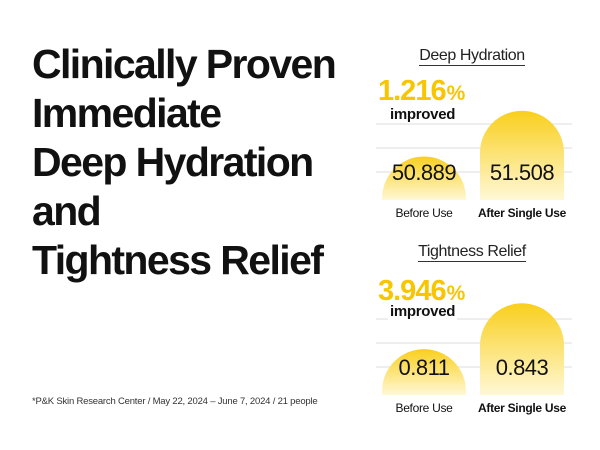 Image resolution: width=600 pixels, height=450 pixels. What do you see at coordinates (522, 172) in the screenshot?
I see `bar-value-label: 51.508` at bounding box center [522, 172].